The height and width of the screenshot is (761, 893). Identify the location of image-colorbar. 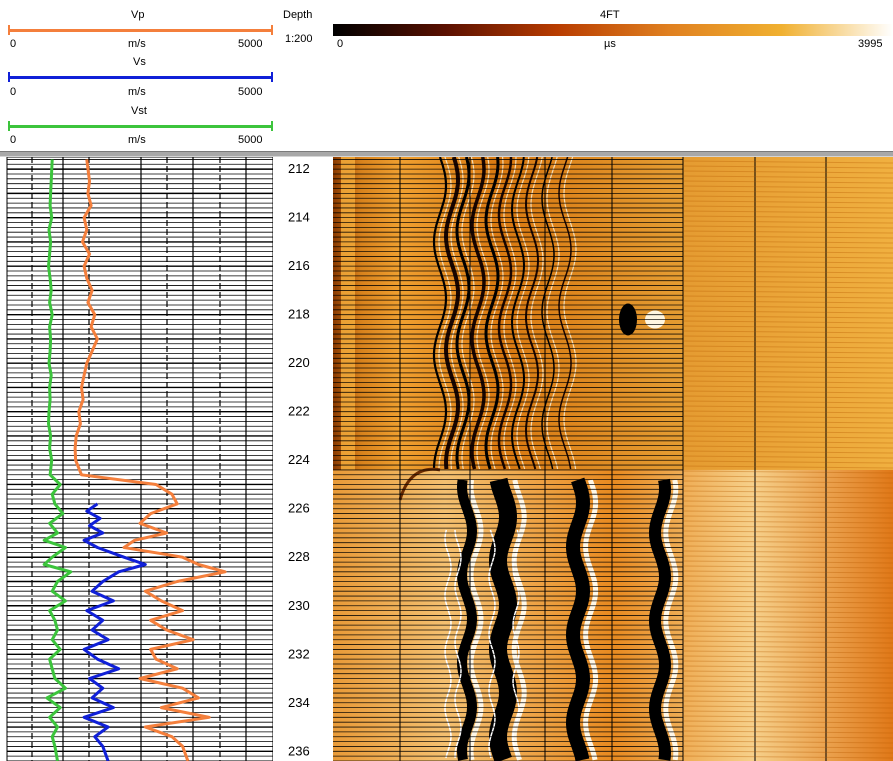
(613, 30).